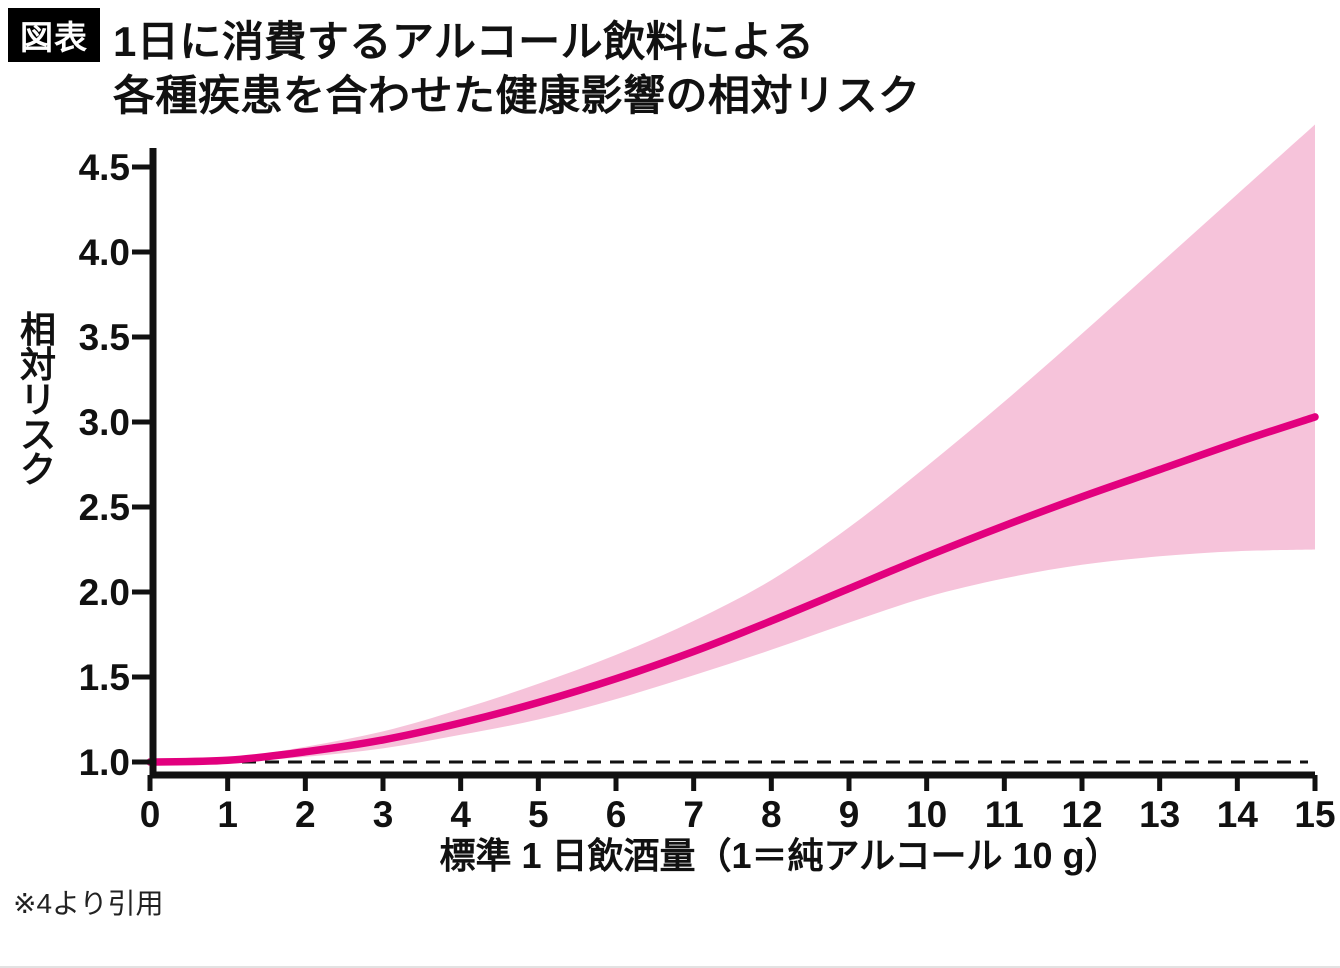 Image resolution: width=1340 pixels, height=968 pixels. I want to click on y-axis-title: 相対リスク, so click(38, 399).